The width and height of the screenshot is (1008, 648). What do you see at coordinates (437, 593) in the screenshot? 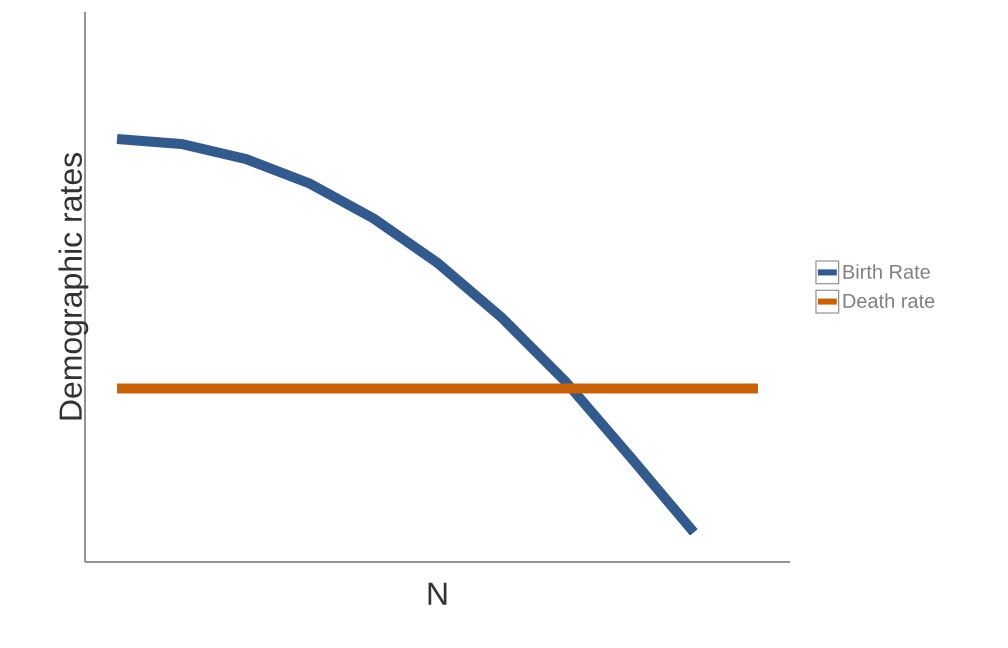
I see `x-axis-title: N` at bounding box center [437, 593].